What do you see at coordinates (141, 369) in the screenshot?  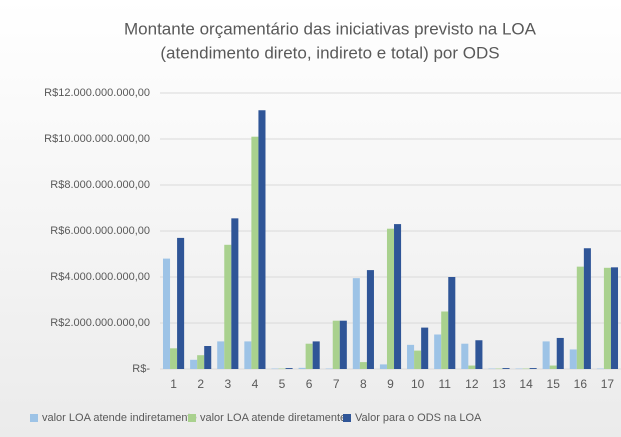 I see `y-tick-label: R$-` at bounding box center [141, 369].